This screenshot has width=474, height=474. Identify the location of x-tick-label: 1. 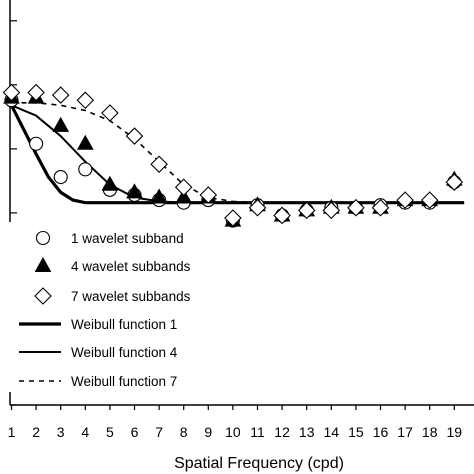
(12, 432).